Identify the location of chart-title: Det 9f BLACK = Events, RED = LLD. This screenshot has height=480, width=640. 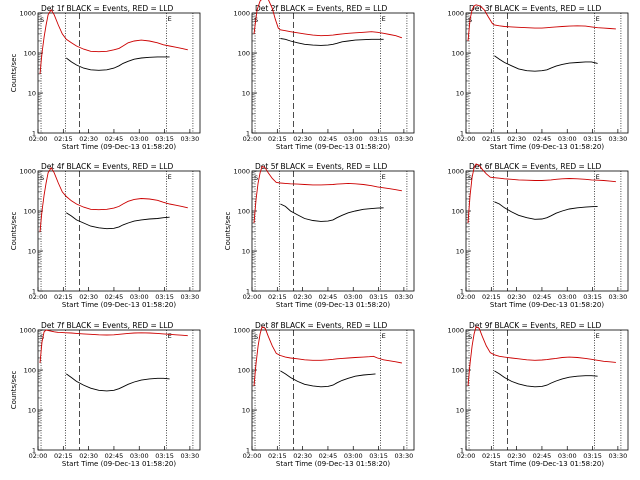
(535, 325).